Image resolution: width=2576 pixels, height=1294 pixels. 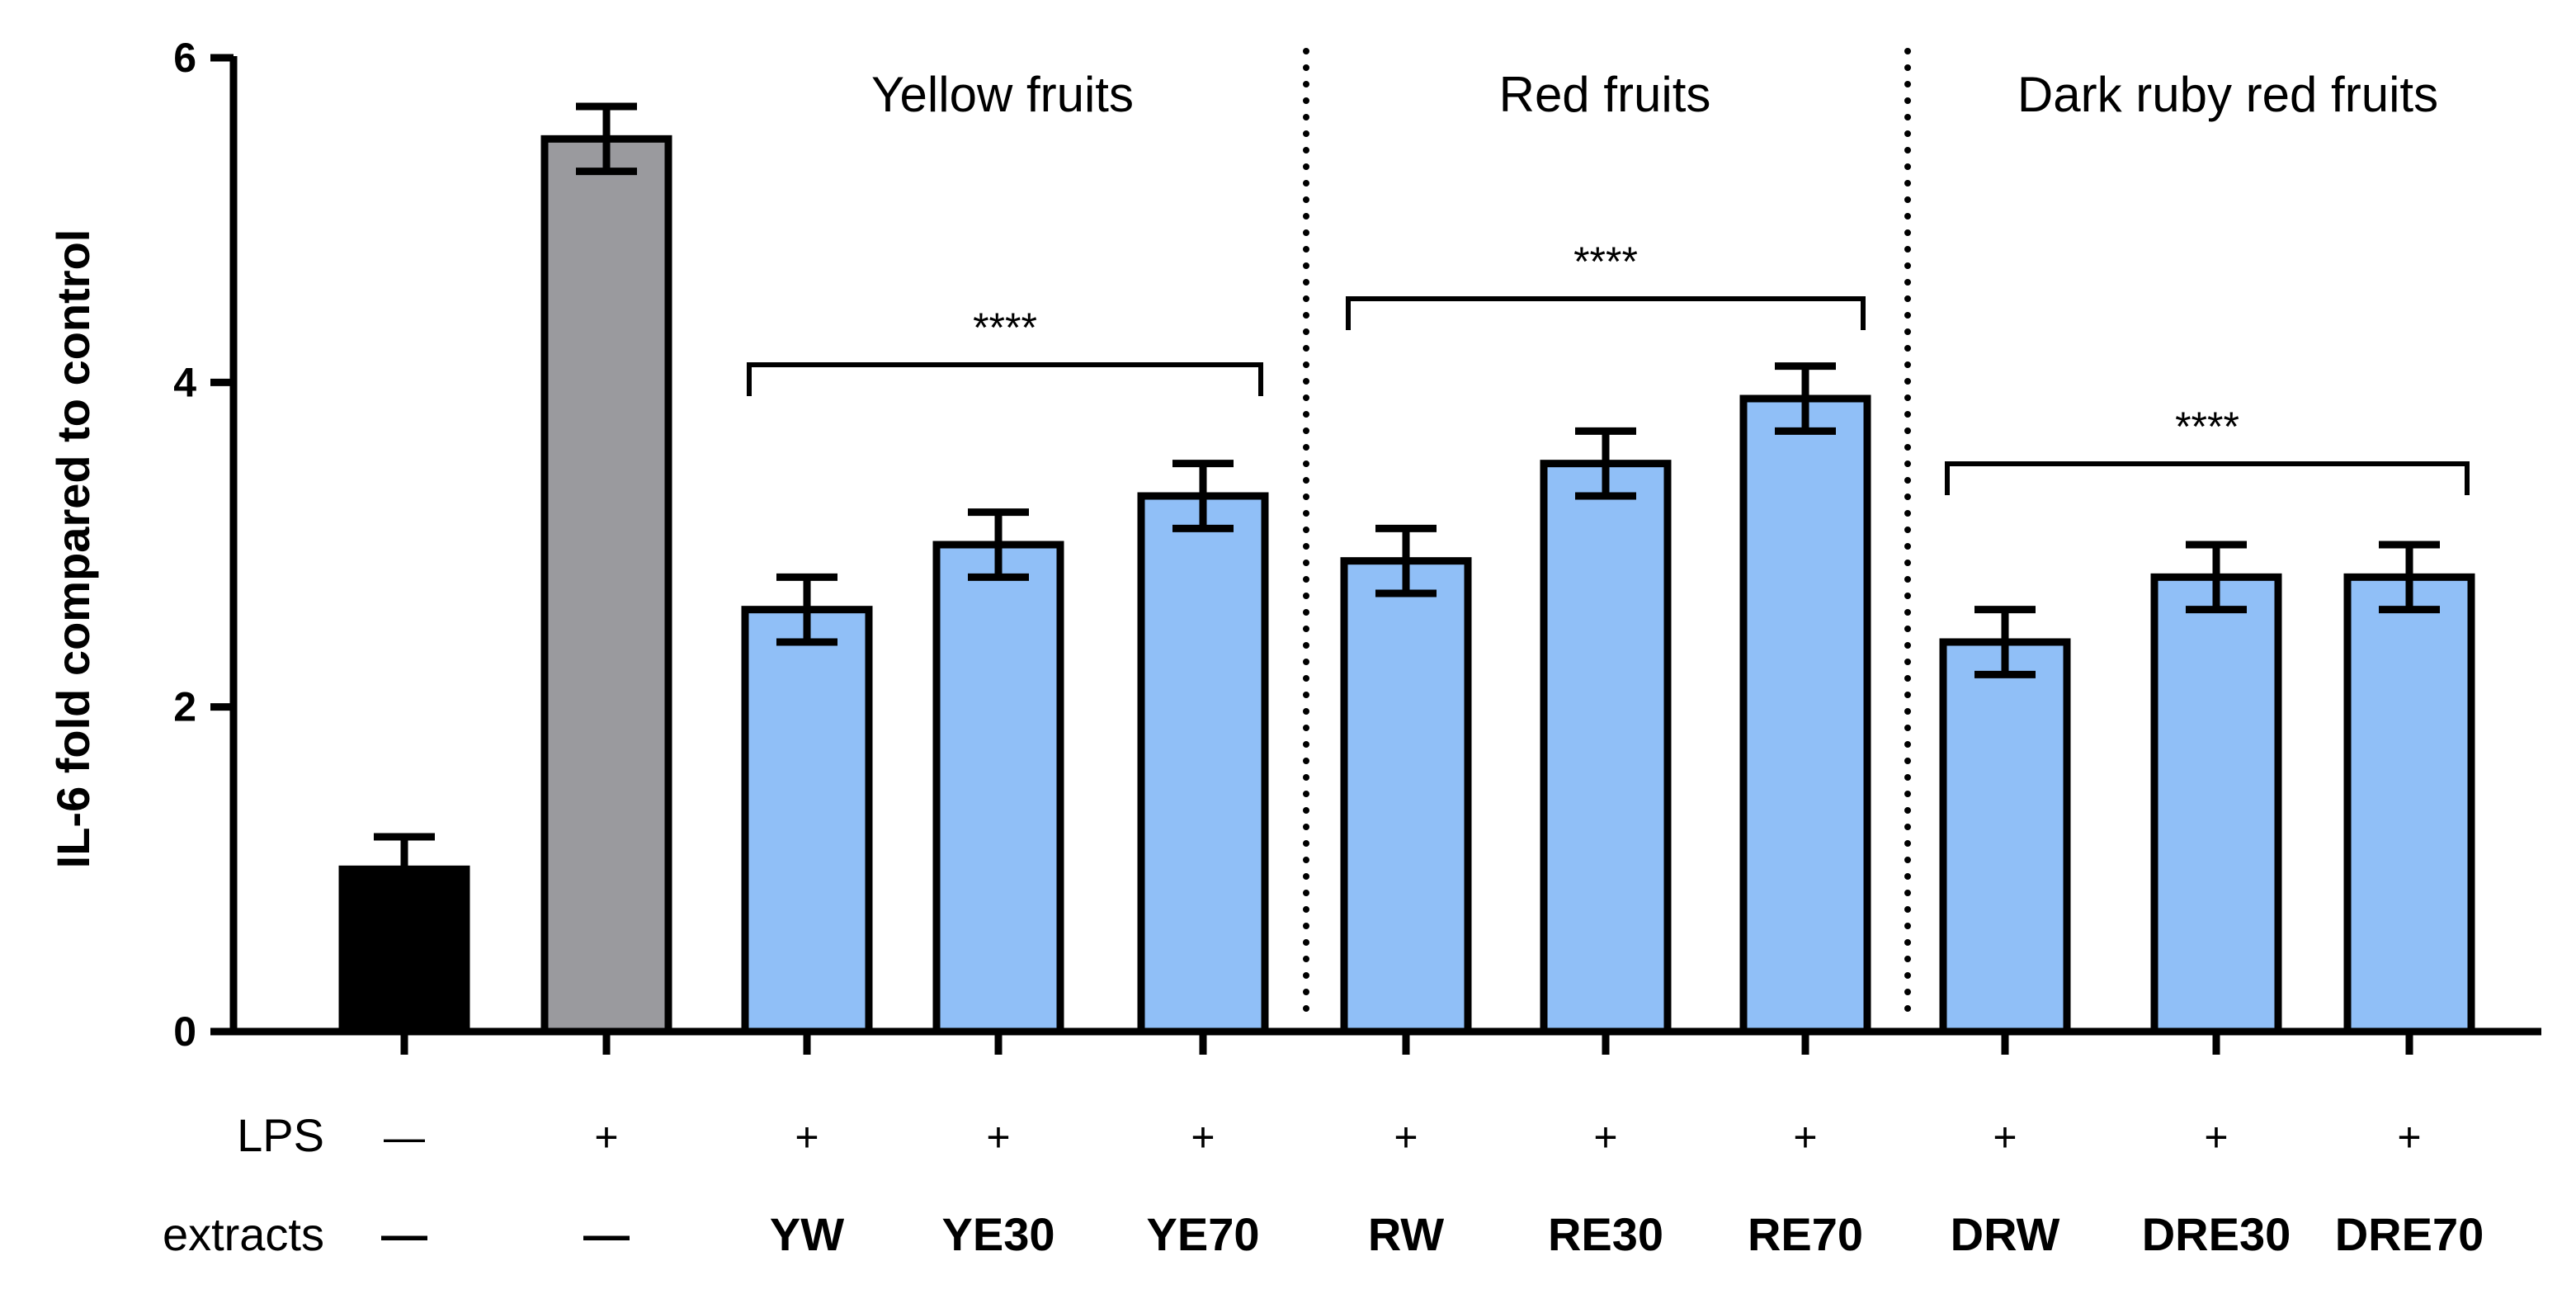 What do you see at coordinates (2216, 804) in the screenshot?
I see `bar-DRE30` at bounding box center [2216, 804].